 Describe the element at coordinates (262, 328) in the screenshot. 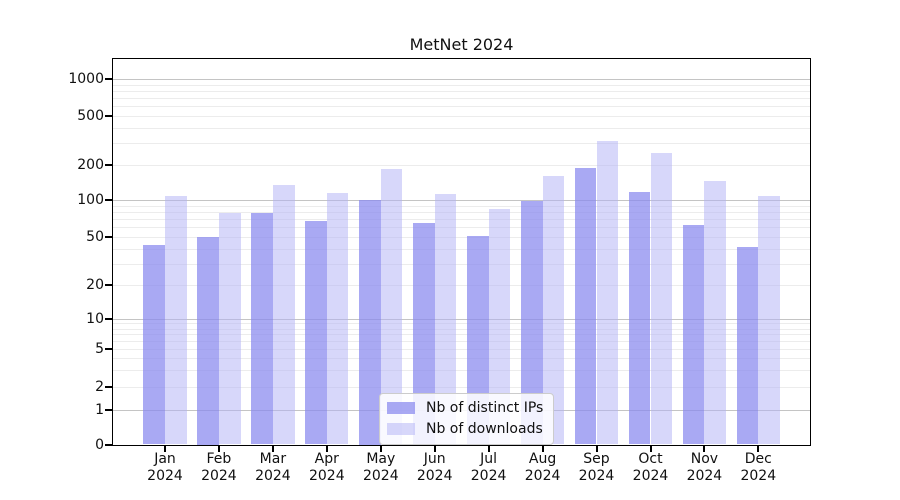

I see `bar-mar-distinct-ips` at that location.